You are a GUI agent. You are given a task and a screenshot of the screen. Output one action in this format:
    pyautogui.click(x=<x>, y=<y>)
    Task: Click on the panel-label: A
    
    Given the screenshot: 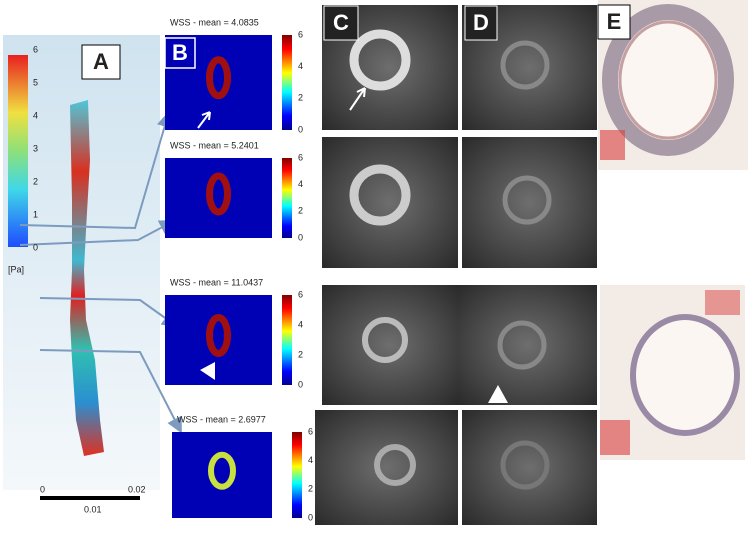 What is the action you would take?
    pyautogui.click(x=101, y=61)
    